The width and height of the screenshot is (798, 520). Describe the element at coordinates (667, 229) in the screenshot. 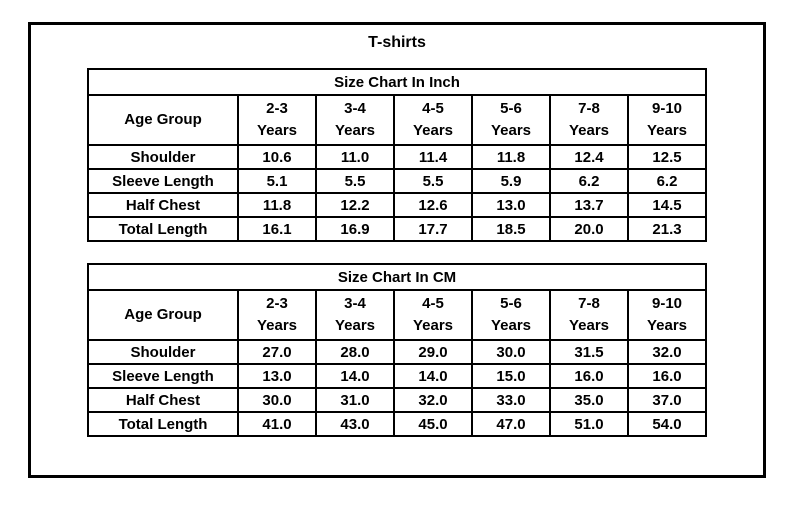

I see `measurement-value: 21.3` at that location.